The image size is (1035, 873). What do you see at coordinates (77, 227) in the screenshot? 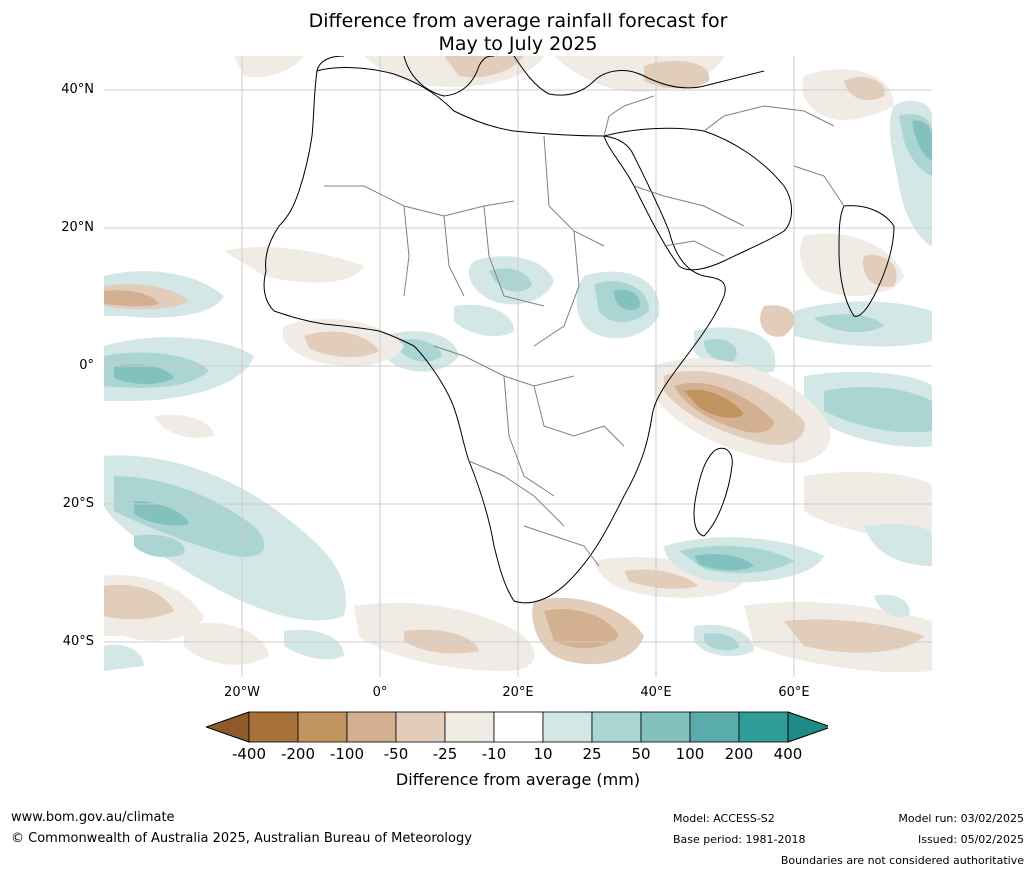
I see `lat-label-20n: 20°N` at bounding box center [77, 227].